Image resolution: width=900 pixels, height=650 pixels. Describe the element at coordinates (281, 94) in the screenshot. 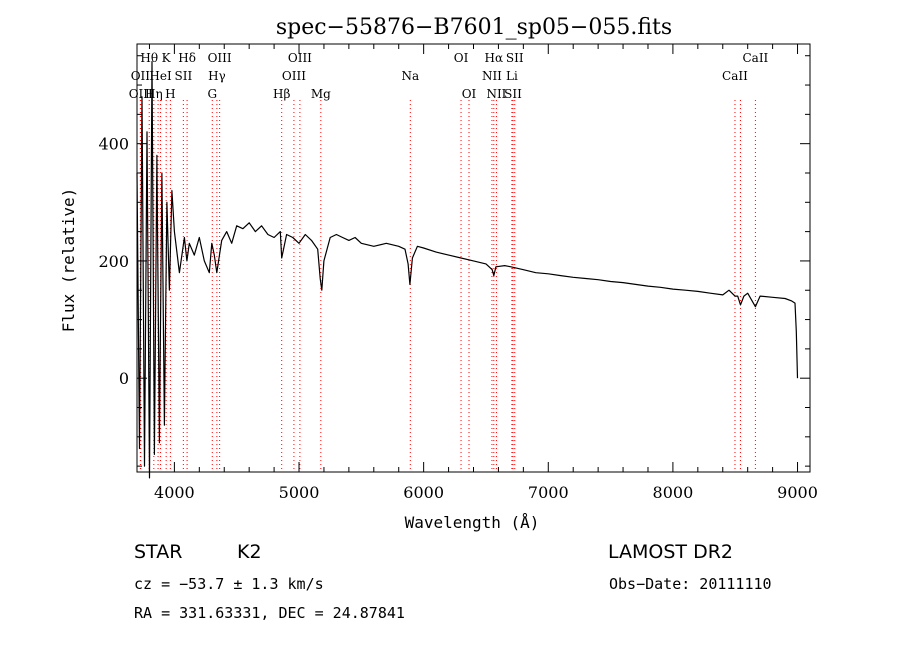

I see `marker-label: Hβ` at that location.